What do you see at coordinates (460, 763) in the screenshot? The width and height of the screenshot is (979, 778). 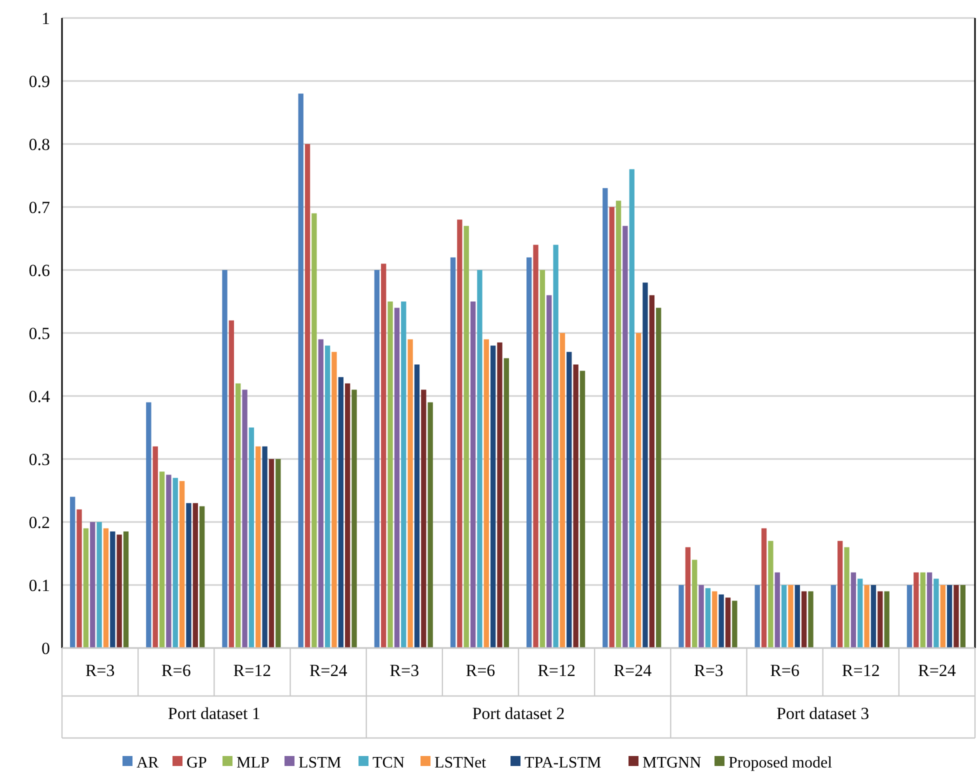 I see `legend-label: LSTNet` at bounding box center [460, 763].